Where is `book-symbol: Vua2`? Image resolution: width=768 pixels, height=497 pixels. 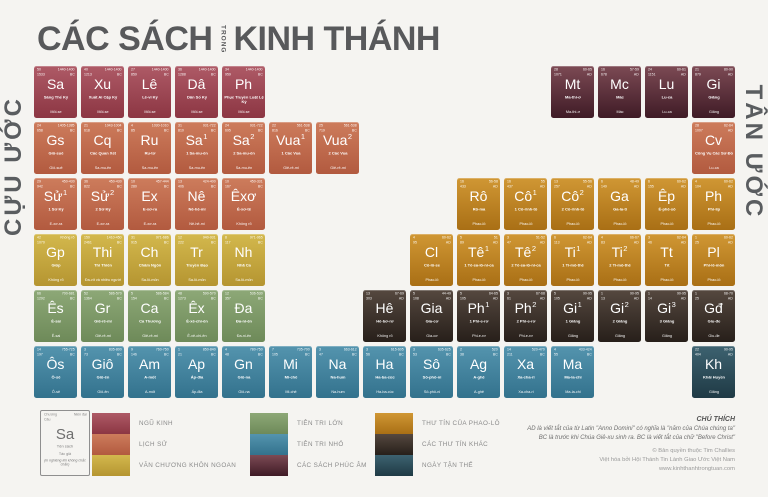
book-symbol: Vua2 is located at coordinates (337, 140).